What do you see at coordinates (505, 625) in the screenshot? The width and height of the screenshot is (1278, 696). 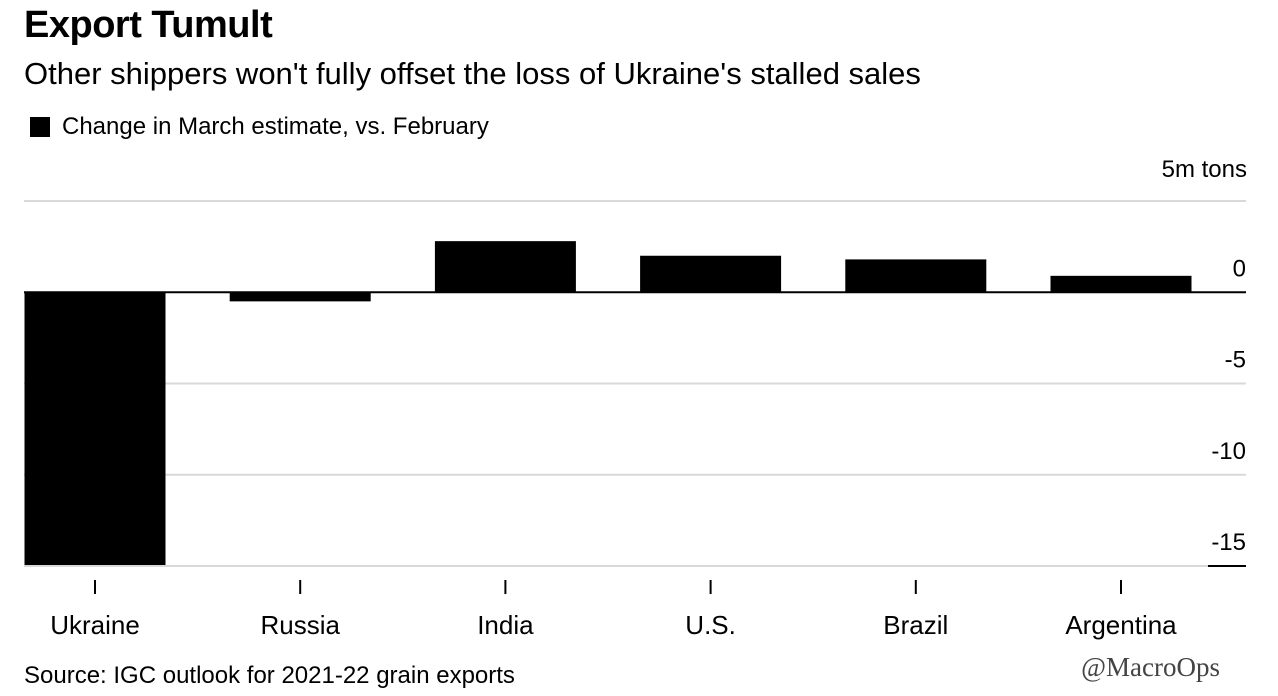 I see `x-tick-label-india: India` at bounding box center [505, 625].